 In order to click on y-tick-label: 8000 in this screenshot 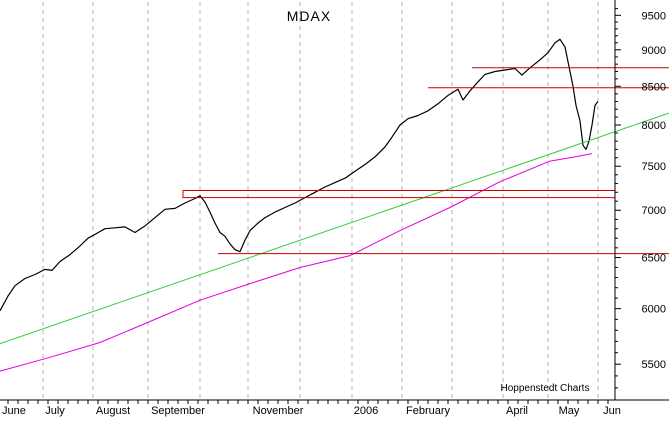, I will do `click(654, 126)`.